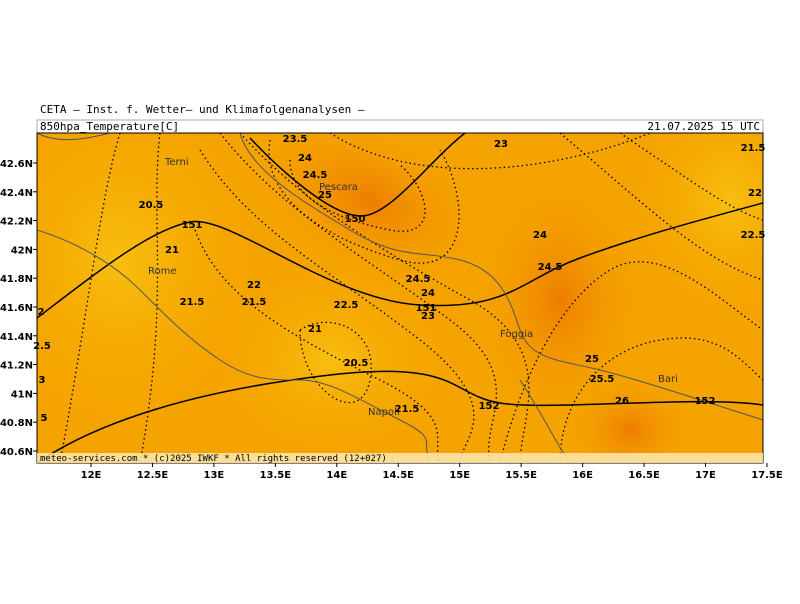  I want to click on contour-label: 2, so click(41, 312).